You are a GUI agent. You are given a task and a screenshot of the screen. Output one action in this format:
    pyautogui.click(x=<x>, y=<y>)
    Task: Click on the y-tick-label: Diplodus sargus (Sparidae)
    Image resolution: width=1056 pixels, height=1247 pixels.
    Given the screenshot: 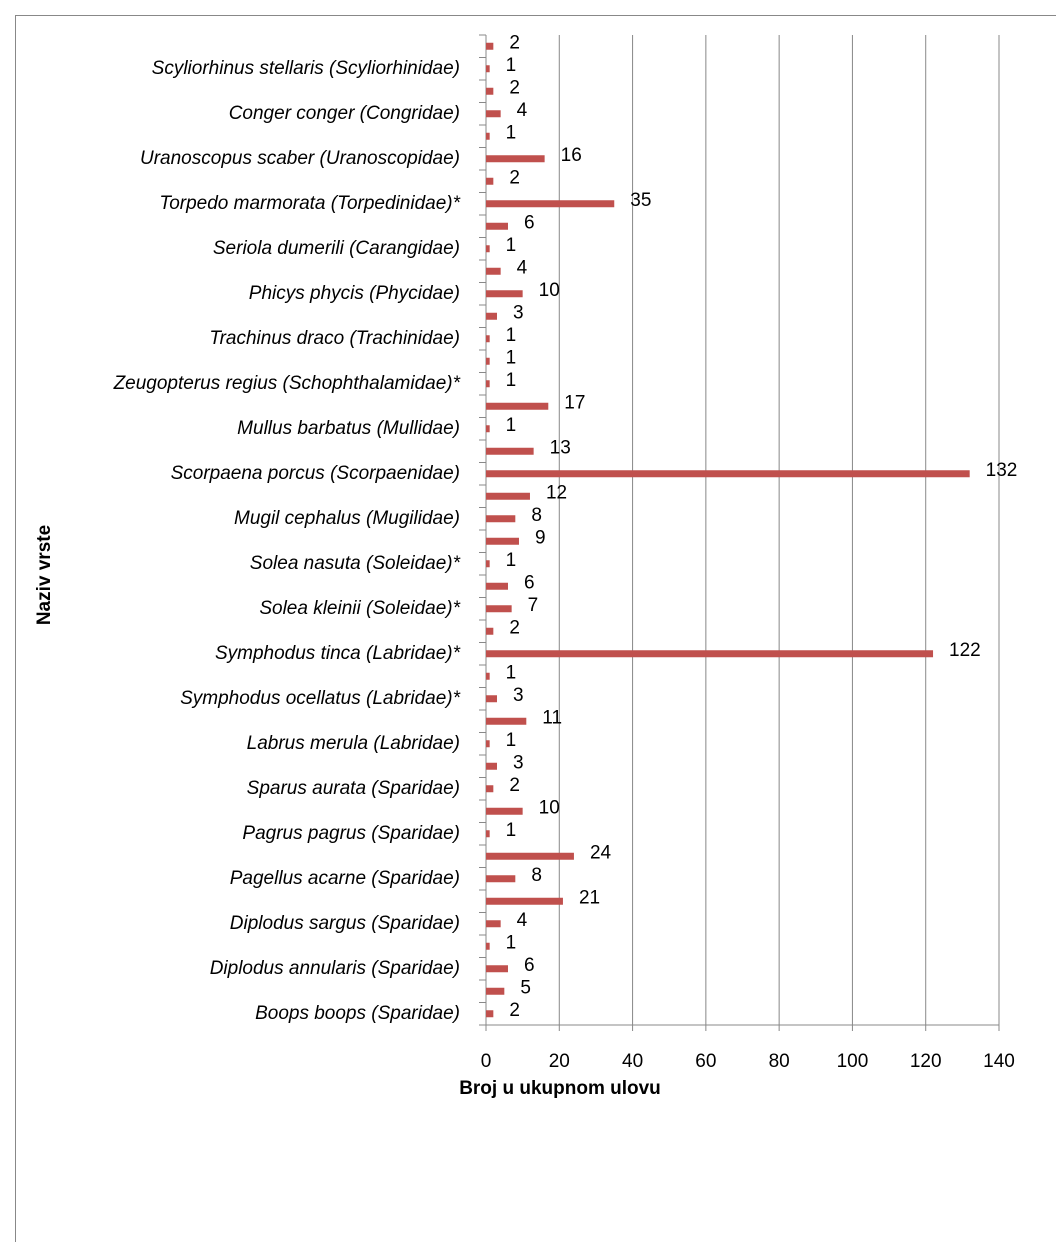 What is the action you would take?
    pyautogui.click(x=345, y=923)
    